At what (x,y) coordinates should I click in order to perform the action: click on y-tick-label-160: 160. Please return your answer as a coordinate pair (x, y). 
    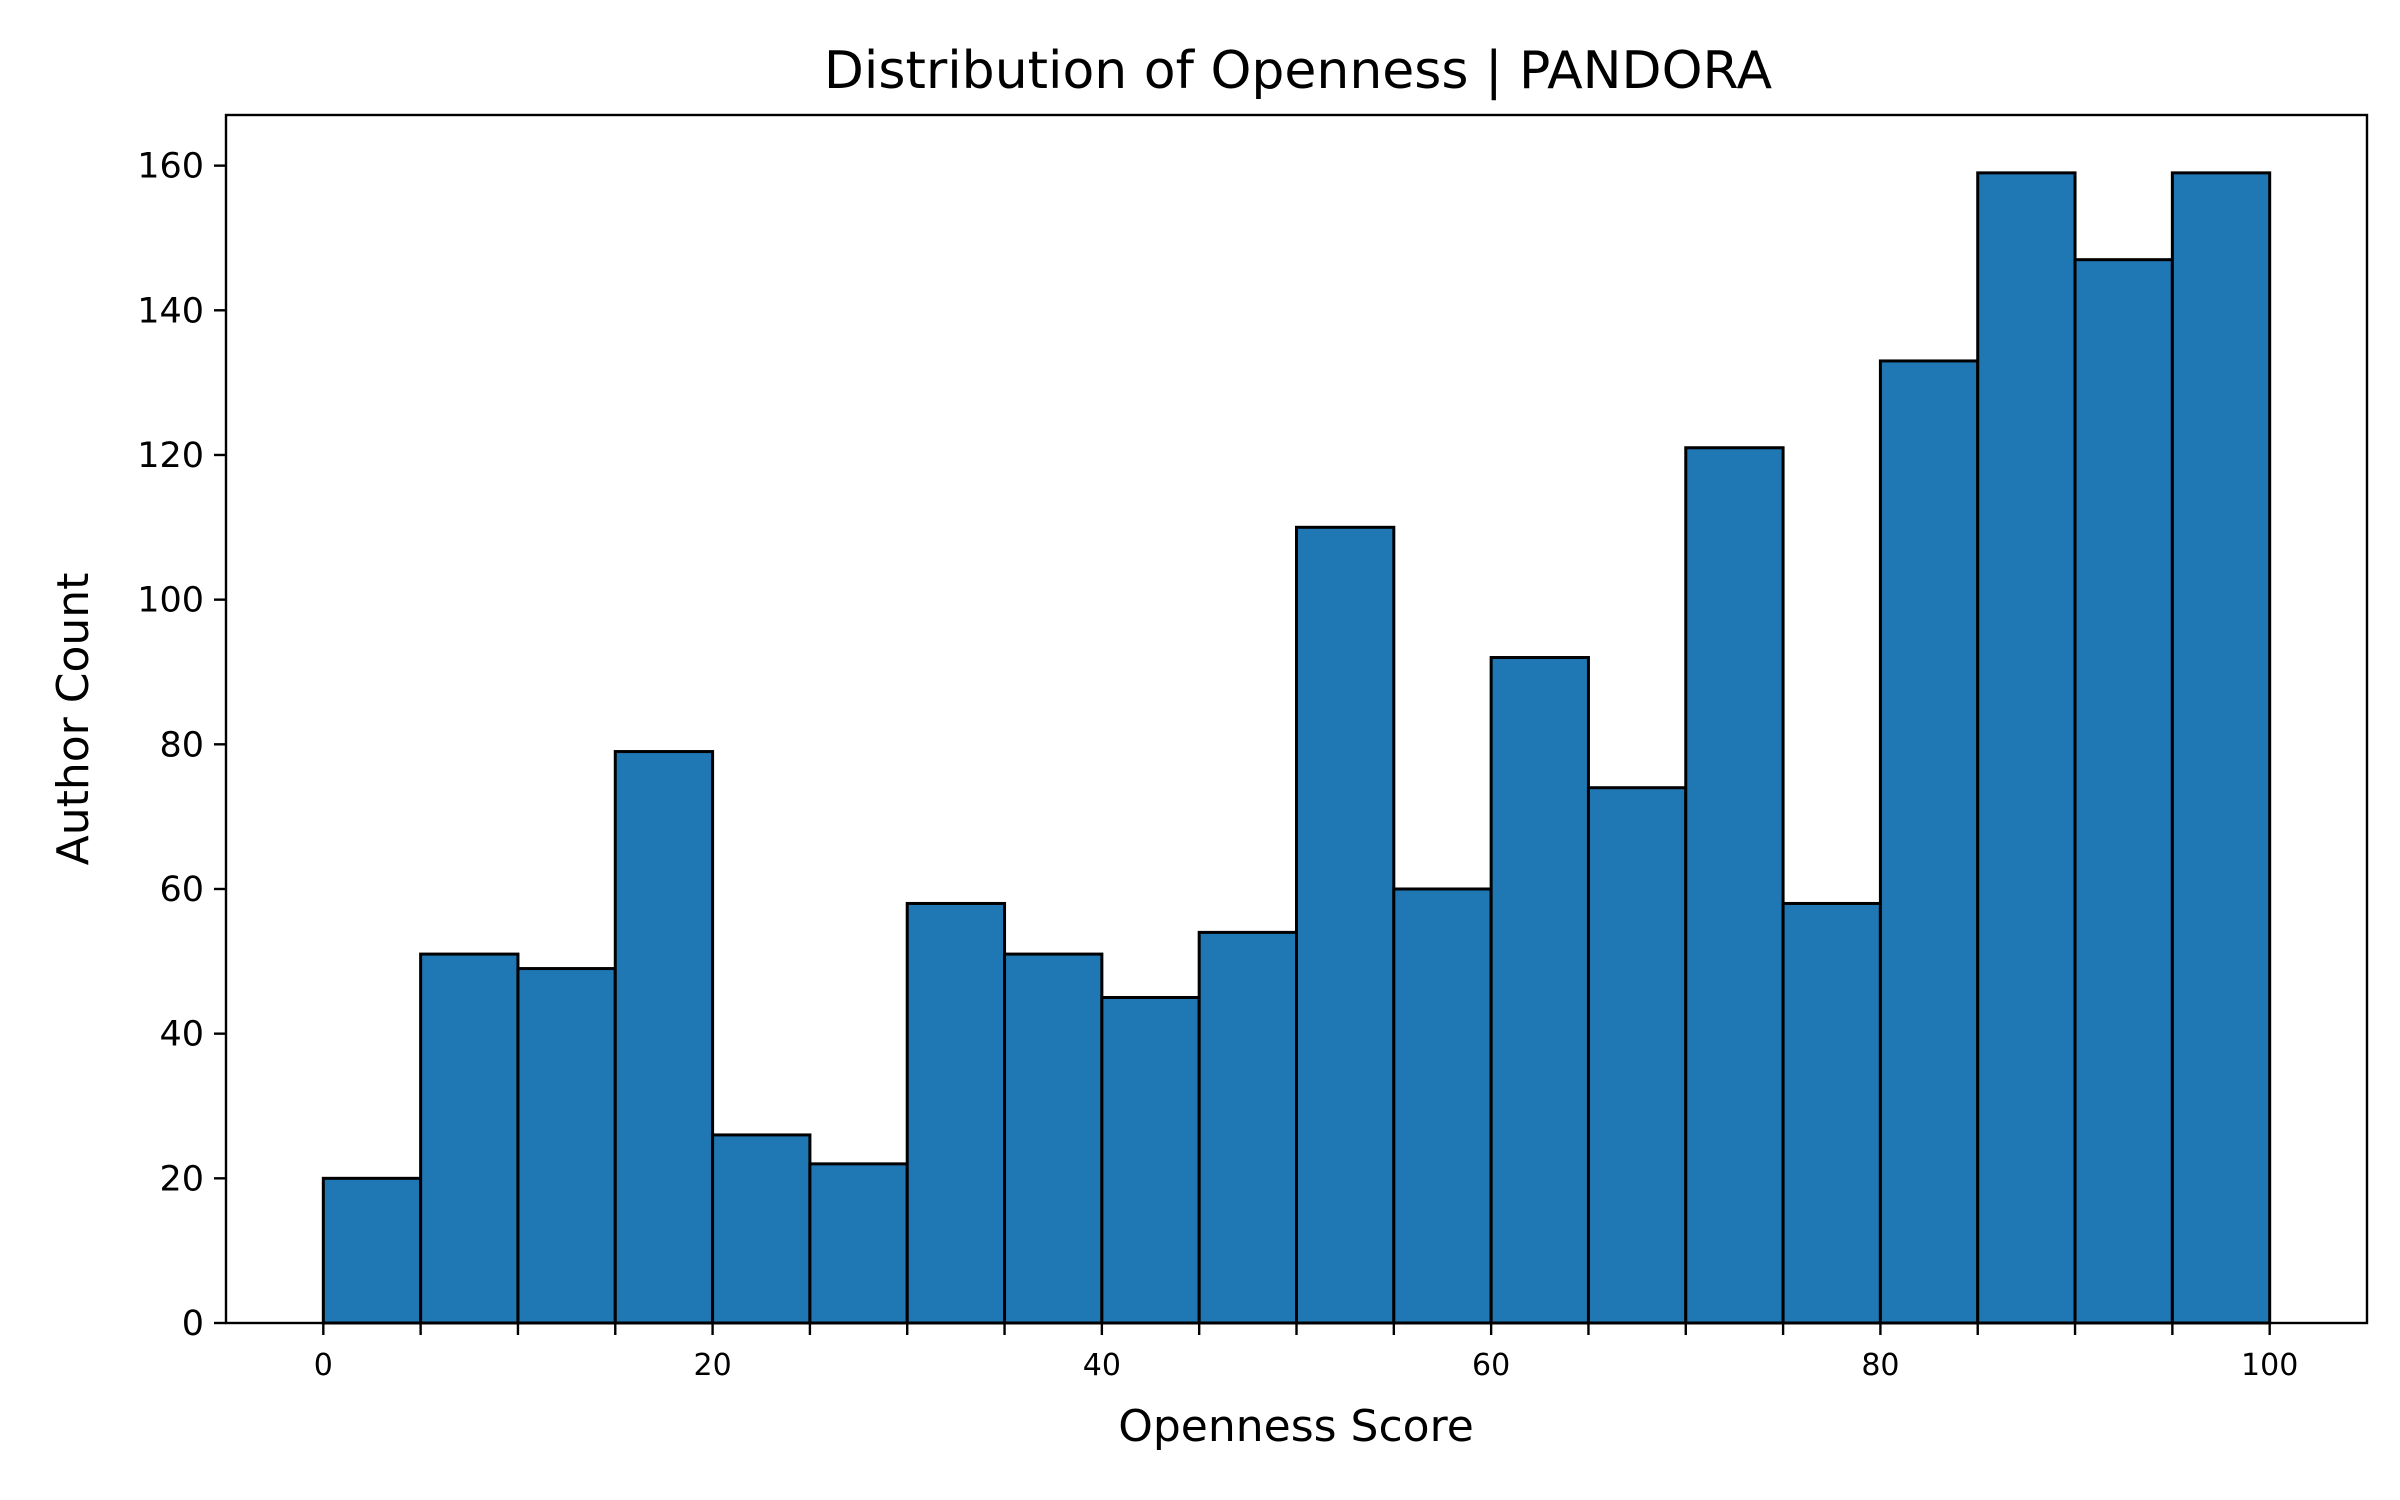
    Looking at the image, I should click on (170, 167).